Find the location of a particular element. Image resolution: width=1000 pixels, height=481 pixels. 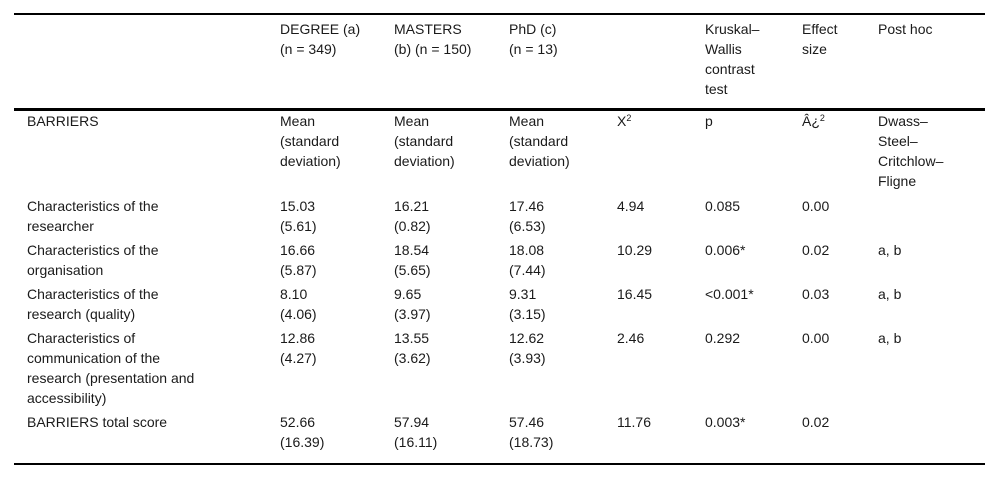

cell-phd-mean: 17.46 (6.53) is located at coordinates (527, 216).